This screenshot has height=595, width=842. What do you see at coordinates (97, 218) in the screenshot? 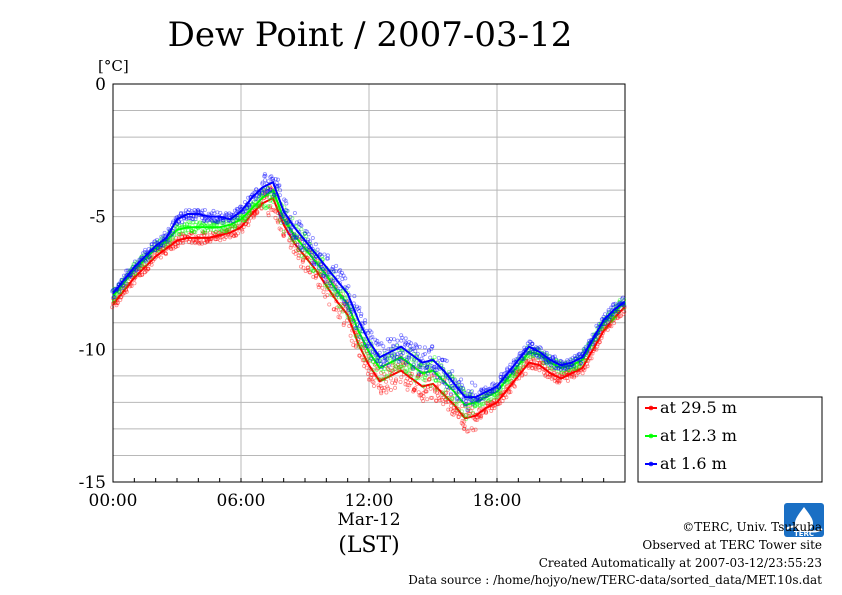
I see `y-tick-label-1: -5` at bounding box center [97, 218].